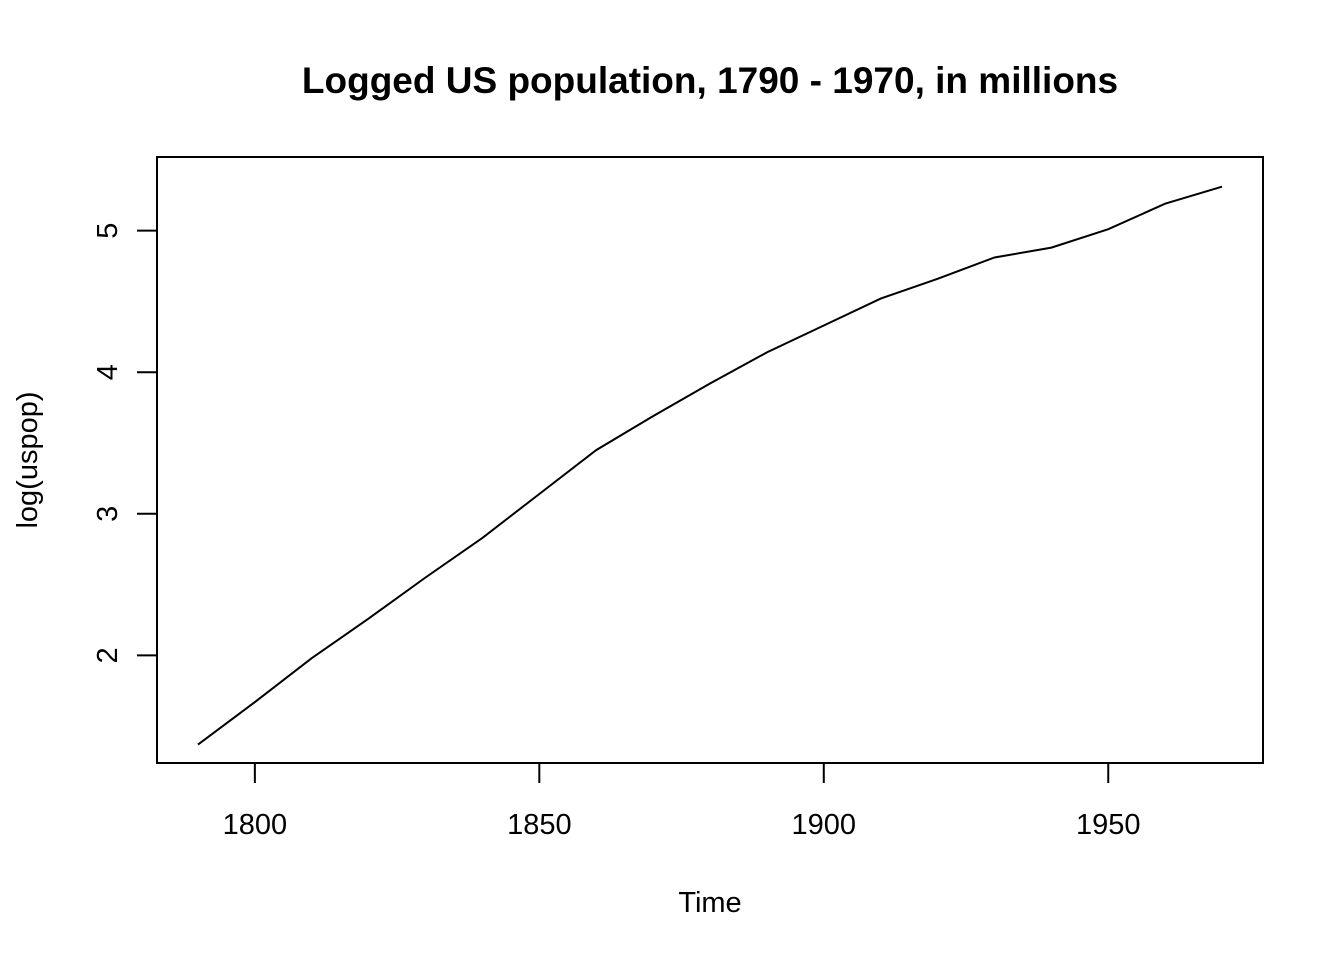 This screenshot has width=1344, height=960. What do you see at coordinates (709, 903) in the screenshot?
I see `x-axis-label: Time` at bounding box center [709, 903].